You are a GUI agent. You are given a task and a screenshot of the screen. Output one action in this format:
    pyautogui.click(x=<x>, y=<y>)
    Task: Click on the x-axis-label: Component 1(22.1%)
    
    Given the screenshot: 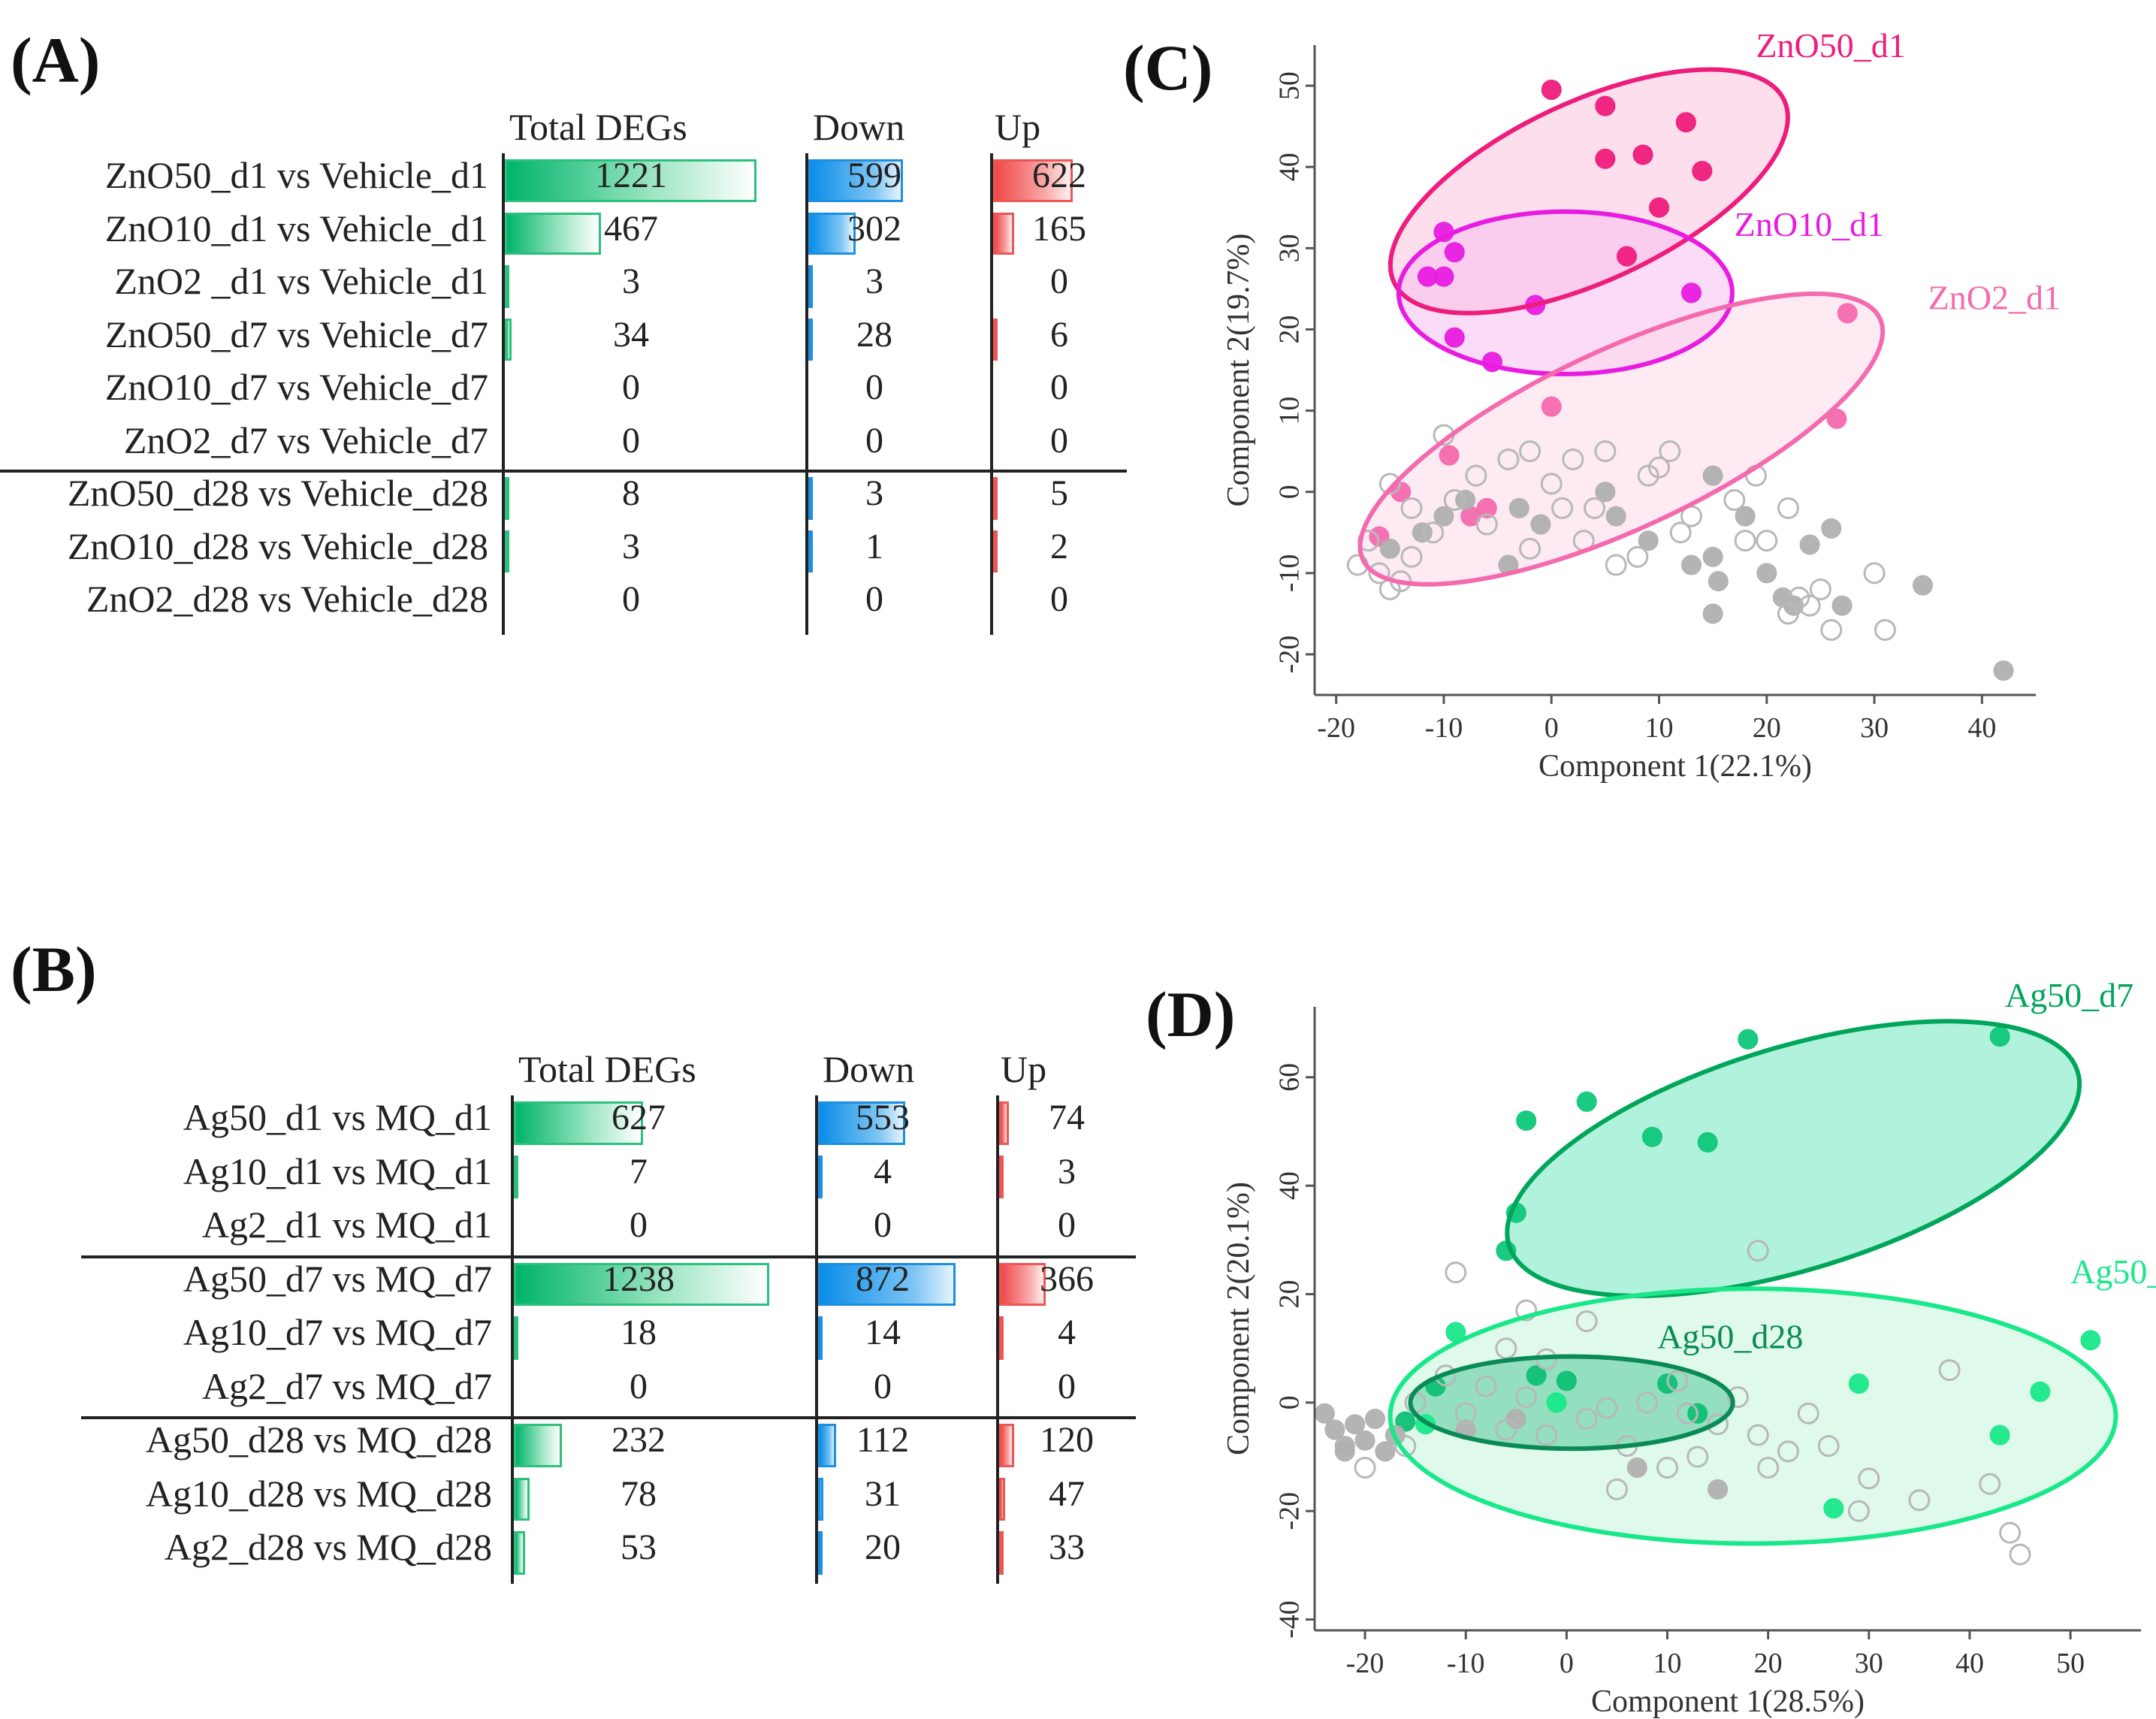 What is the action you would take?
    pyautogui.click(x=1675, y=766)
    